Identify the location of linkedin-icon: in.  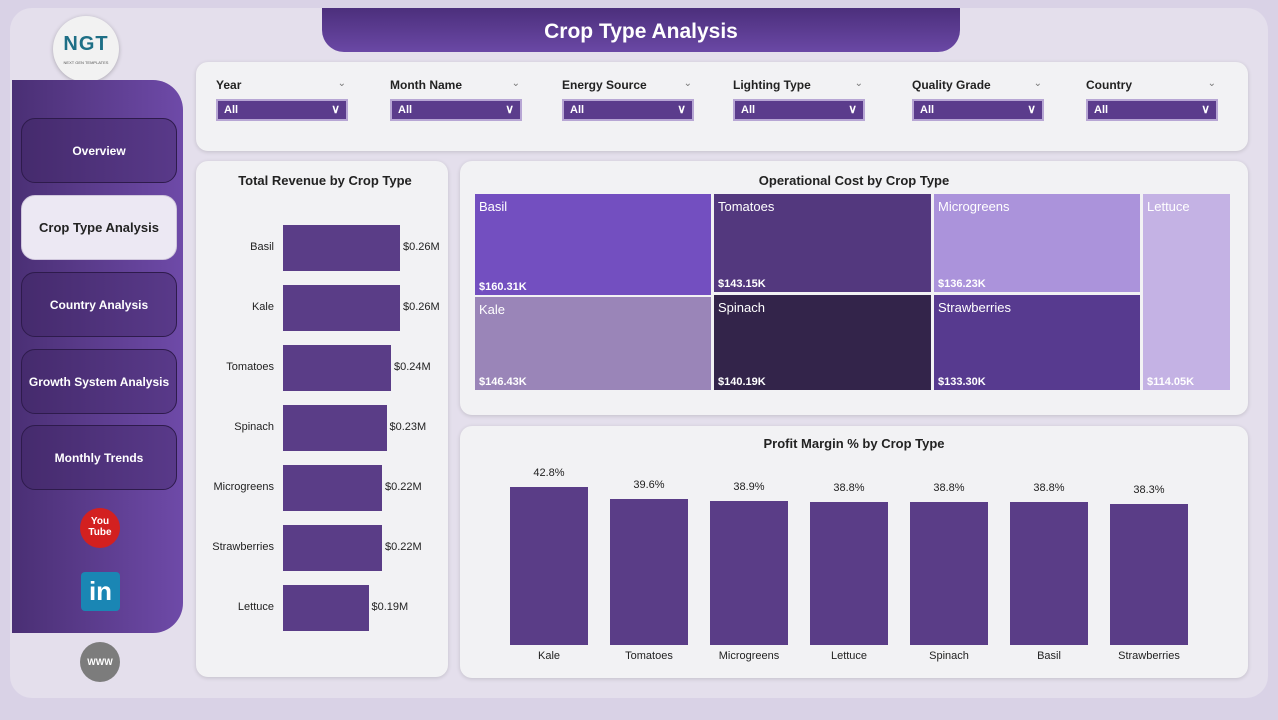
(100, 591).